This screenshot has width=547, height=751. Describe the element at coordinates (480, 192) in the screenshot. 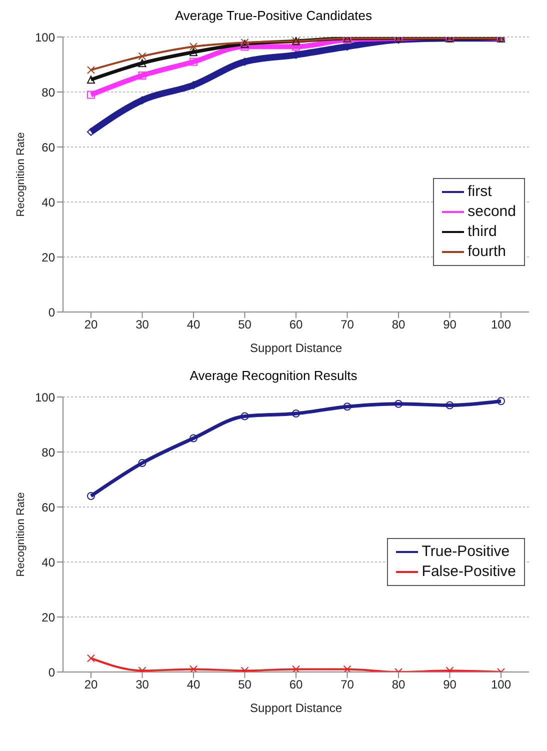

I see `legend-label: first` at that location.